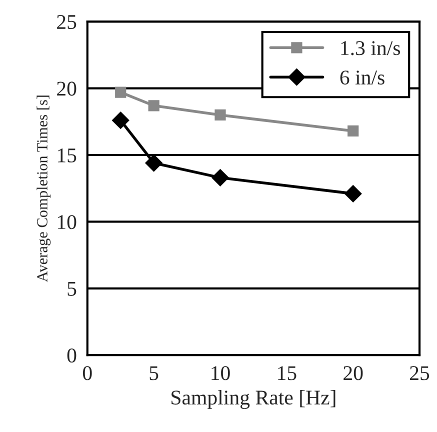  What do you see at coordinates (362, 77) in the screenshot?
I see `legend-label: 6 in/s` at bounding box center [362, 77].